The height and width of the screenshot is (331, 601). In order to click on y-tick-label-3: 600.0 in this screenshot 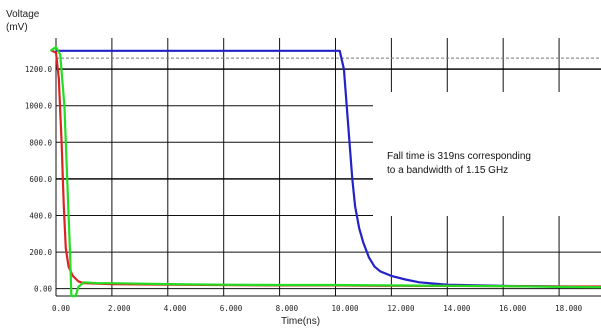, I will do `click(40, 179)`.